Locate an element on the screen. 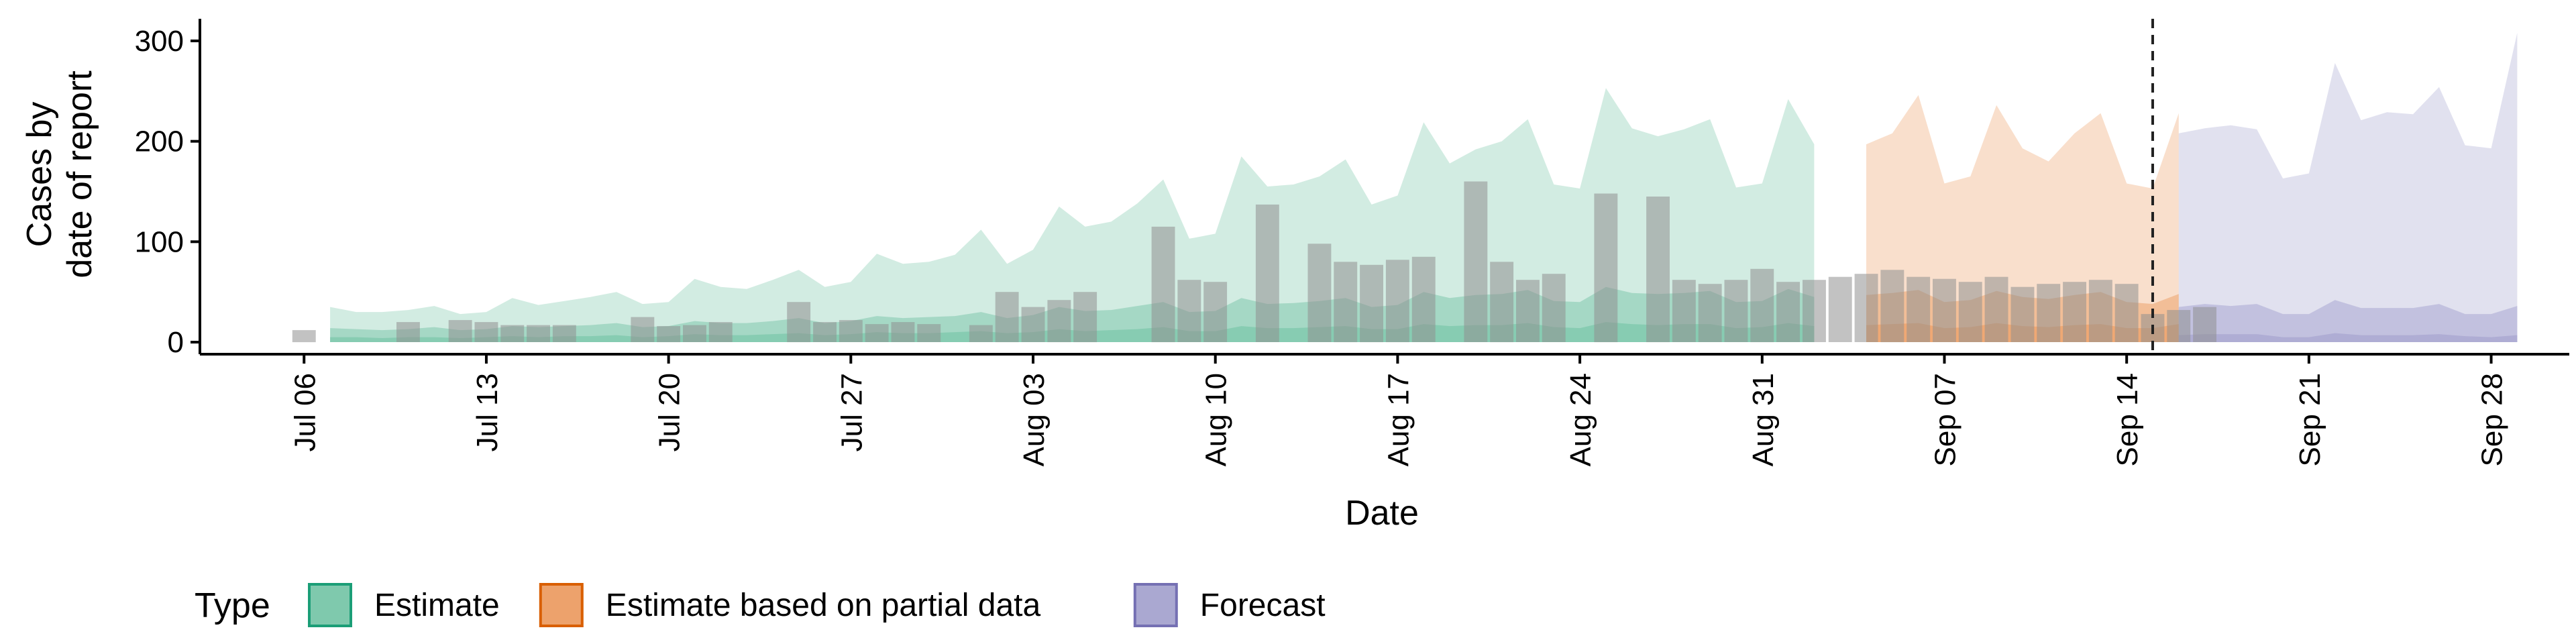 The image size is (2576, 644). legend-label: Estimate based on partial data is located at coordinates (823, 605).